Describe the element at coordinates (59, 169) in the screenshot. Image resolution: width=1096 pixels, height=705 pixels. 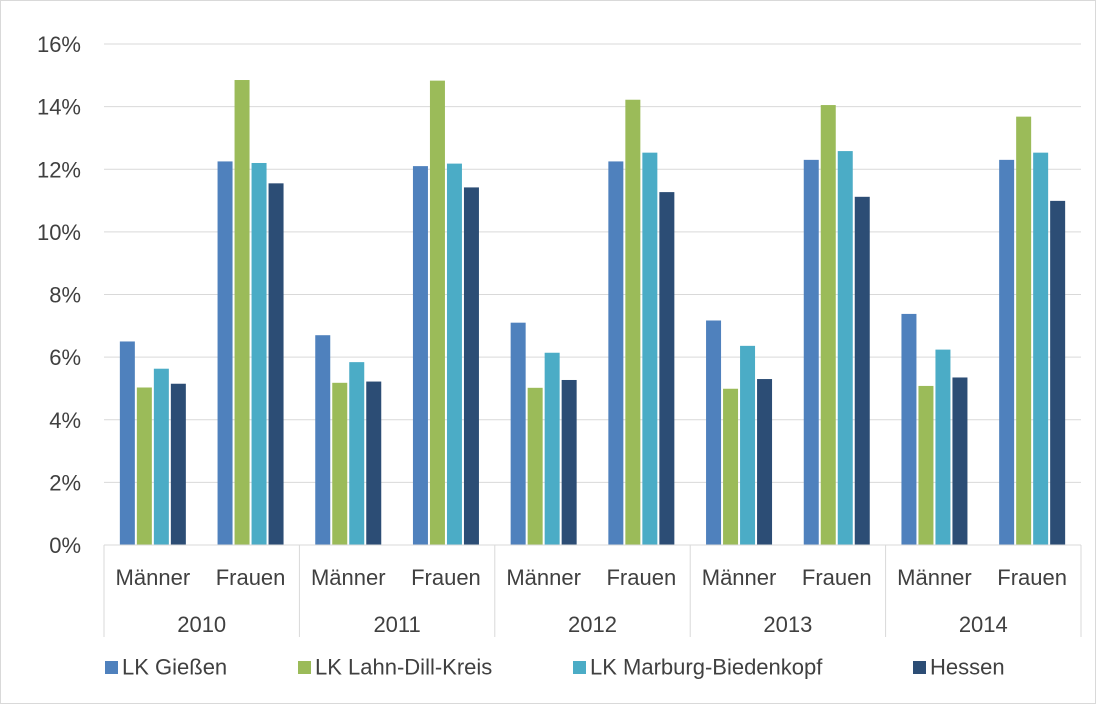
I see `y-tick-label: 12%` at that location.